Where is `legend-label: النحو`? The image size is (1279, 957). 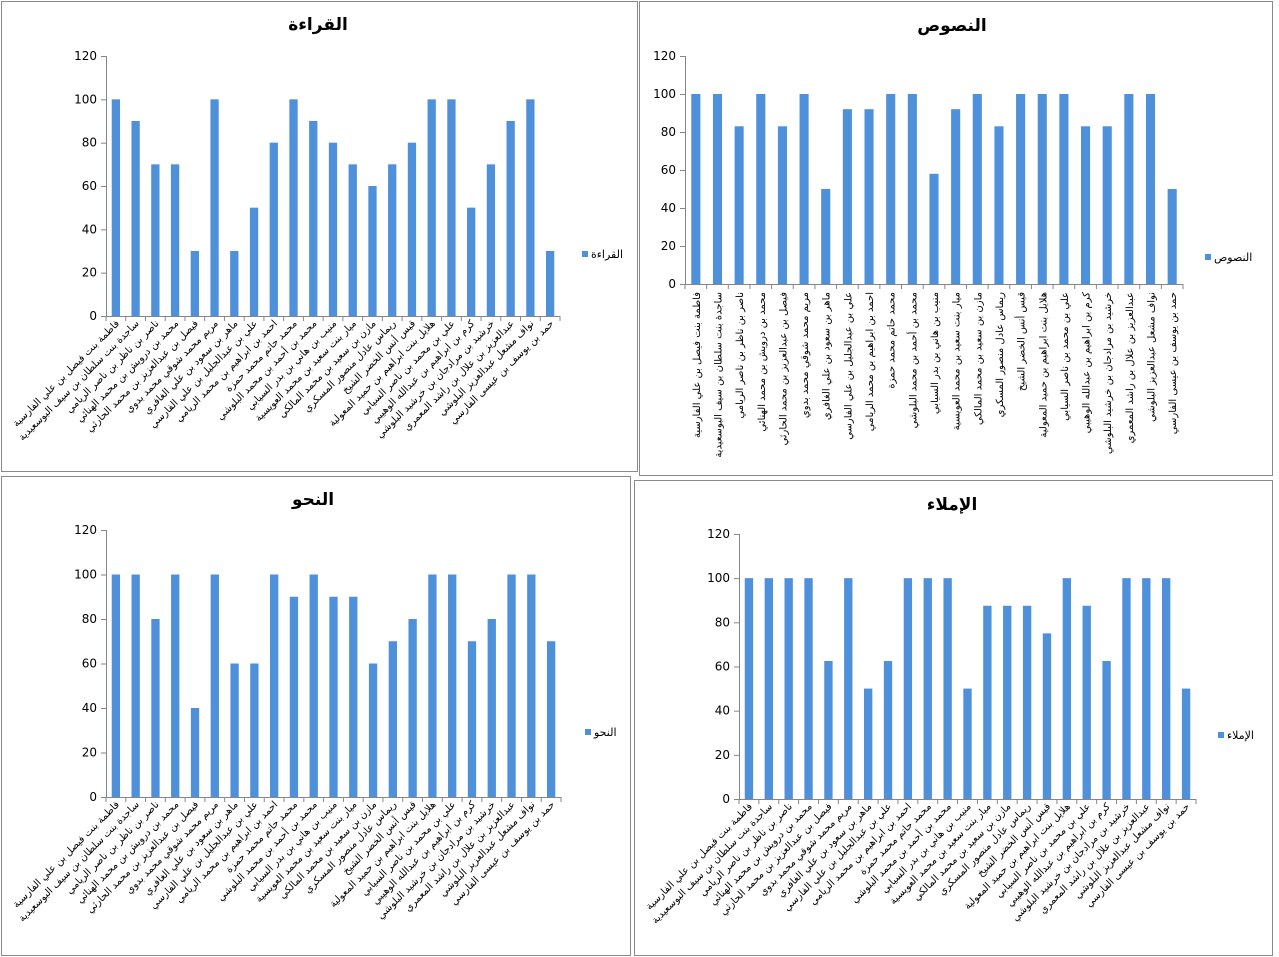 legend-label: النحو is located at coordinates (605, 732).